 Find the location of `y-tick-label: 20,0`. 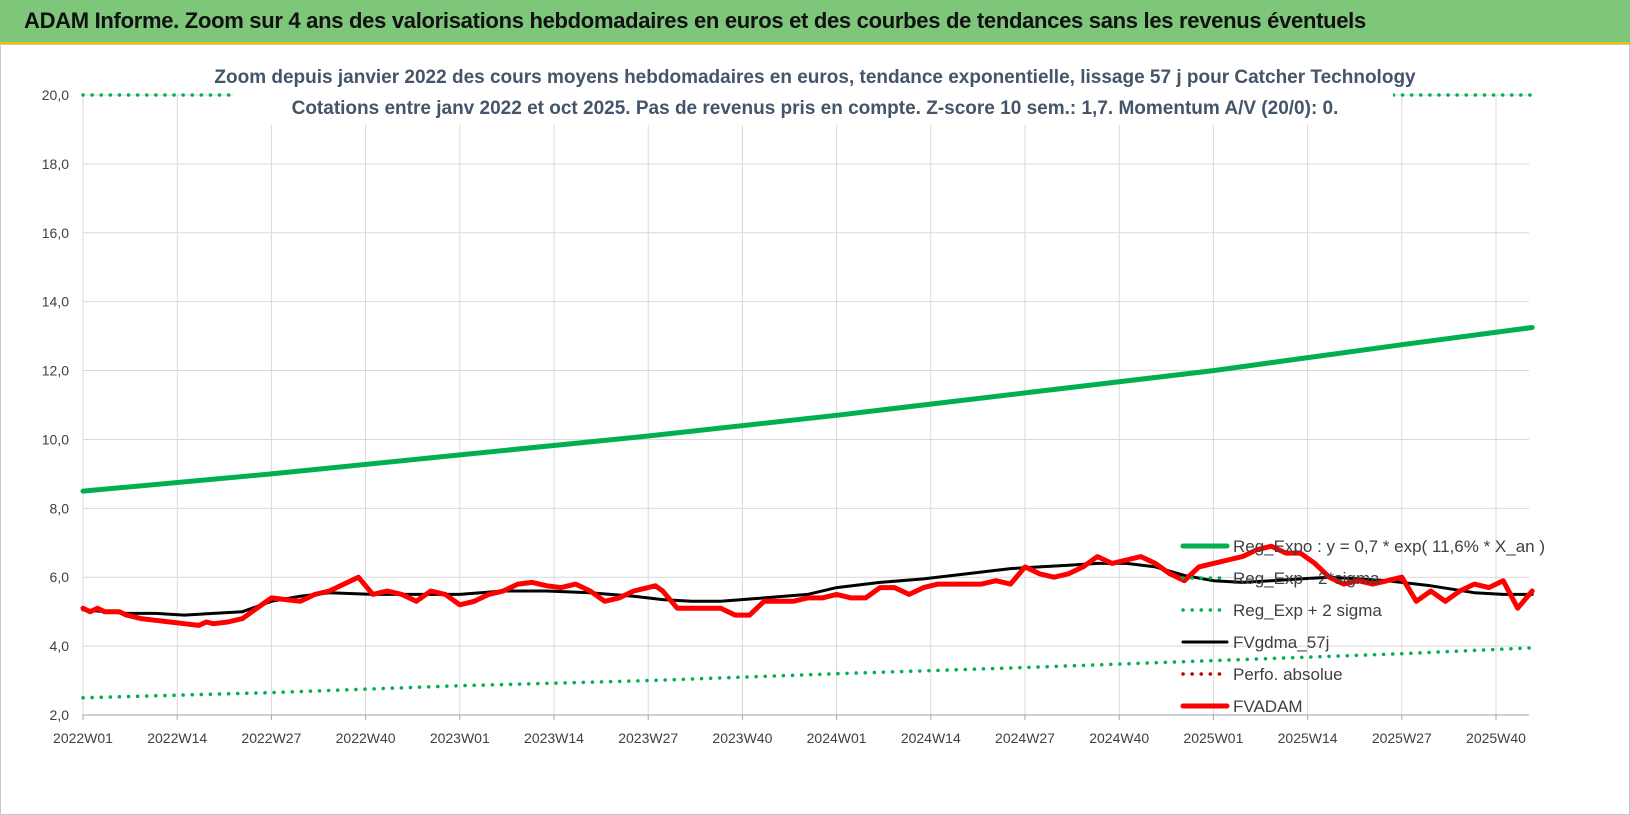

y-tick-label: 20,0 is located at coordinates (55, 95).